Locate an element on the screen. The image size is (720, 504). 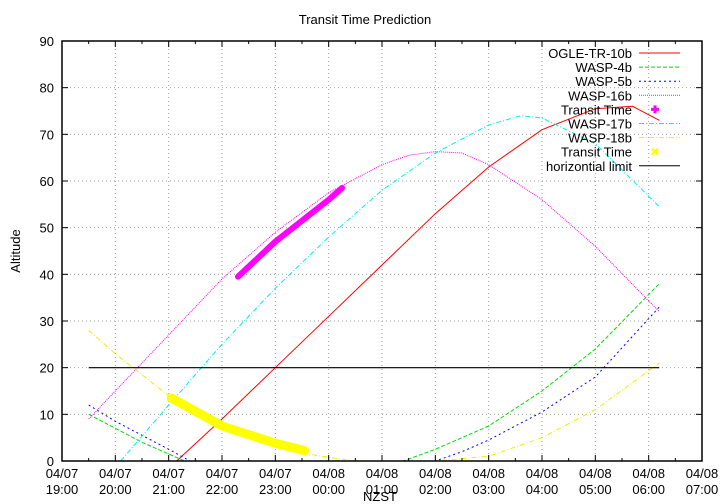
x-tick-time: 21:00 is located at coordinates (168, 489).